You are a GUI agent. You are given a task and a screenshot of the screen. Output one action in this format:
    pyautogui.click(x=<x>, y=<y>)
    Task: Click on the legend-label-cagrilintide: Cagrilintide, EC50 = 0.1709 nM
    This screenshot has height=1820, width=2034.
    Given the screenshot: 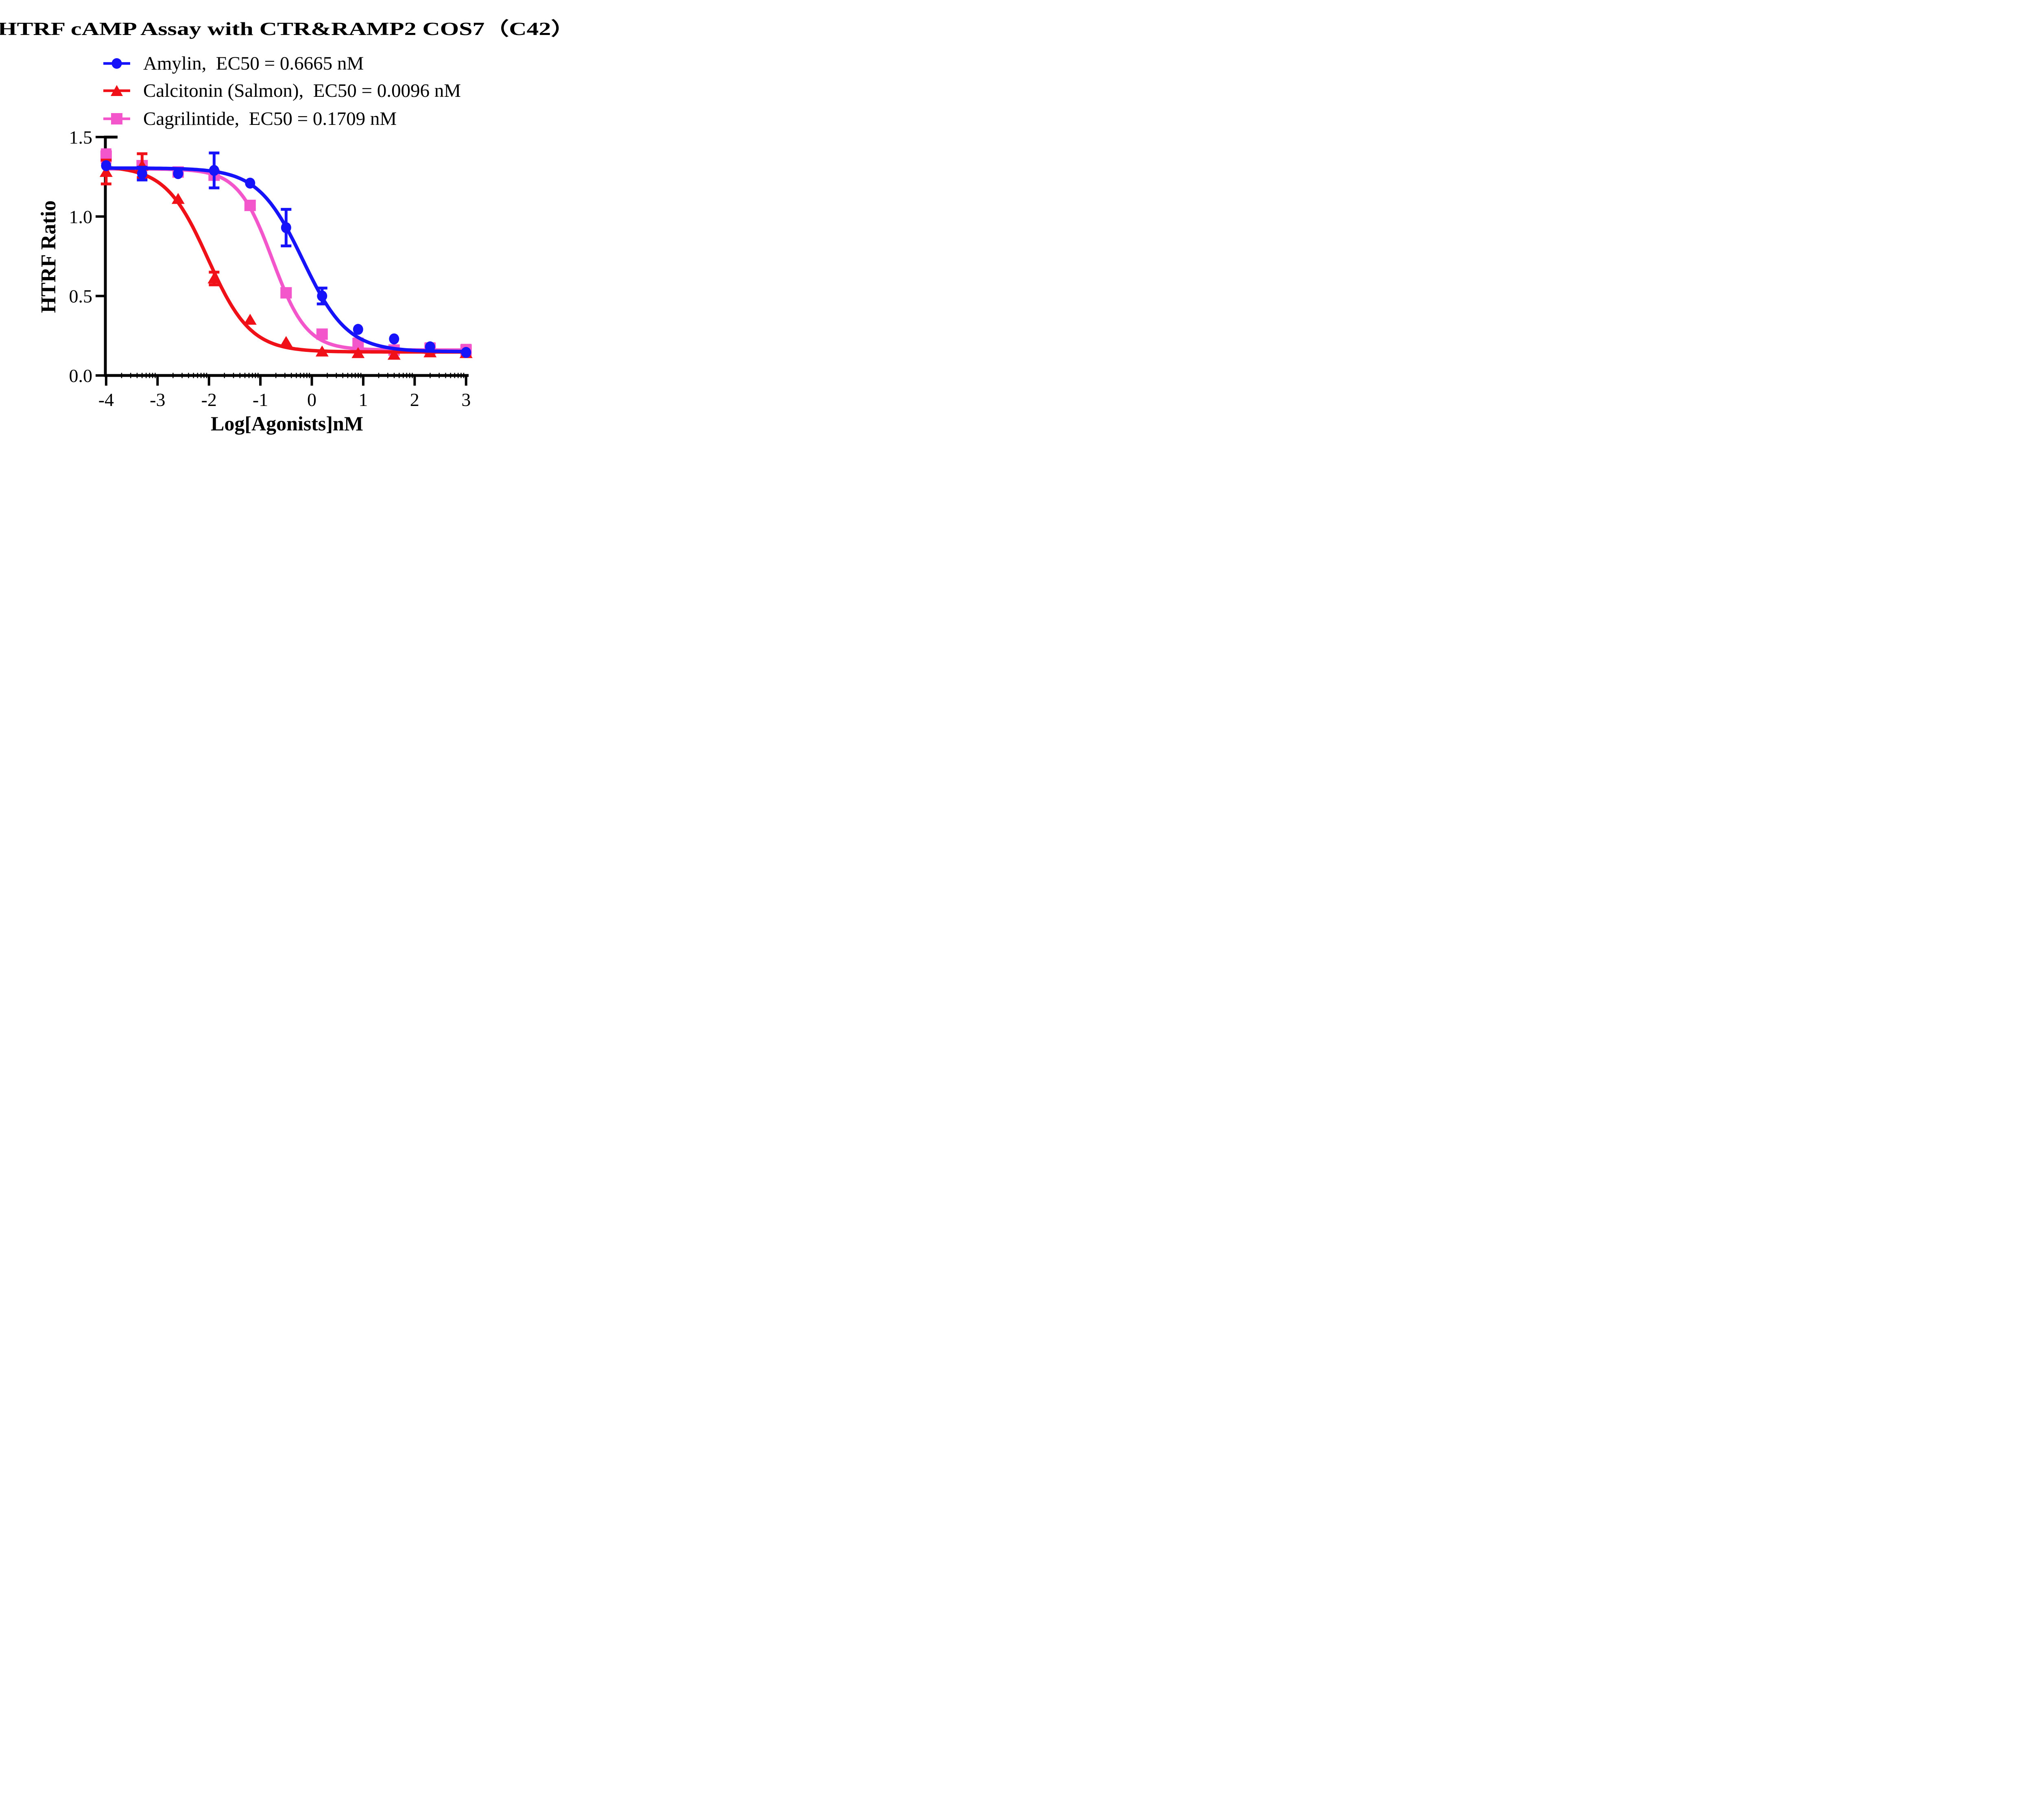 What is the action you would take?
    pyautogui.click(x=270, y=119)
    